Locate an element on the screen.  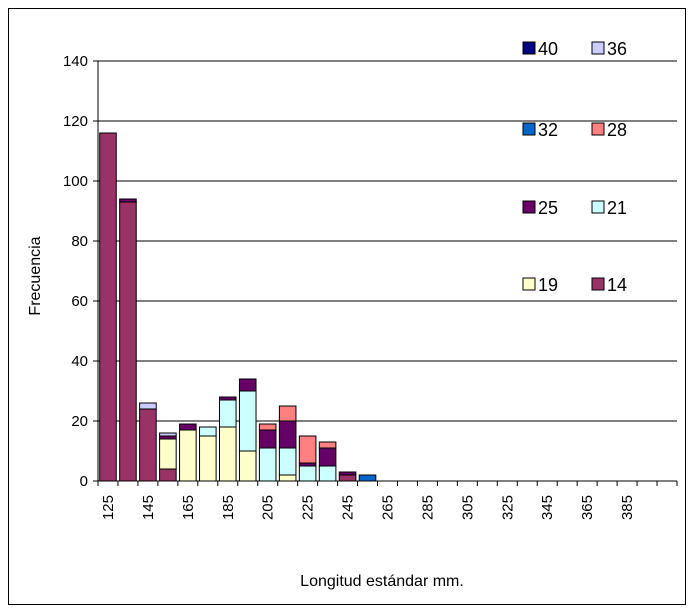
legend-label-21: 21 is located at coordinates (617, 208).